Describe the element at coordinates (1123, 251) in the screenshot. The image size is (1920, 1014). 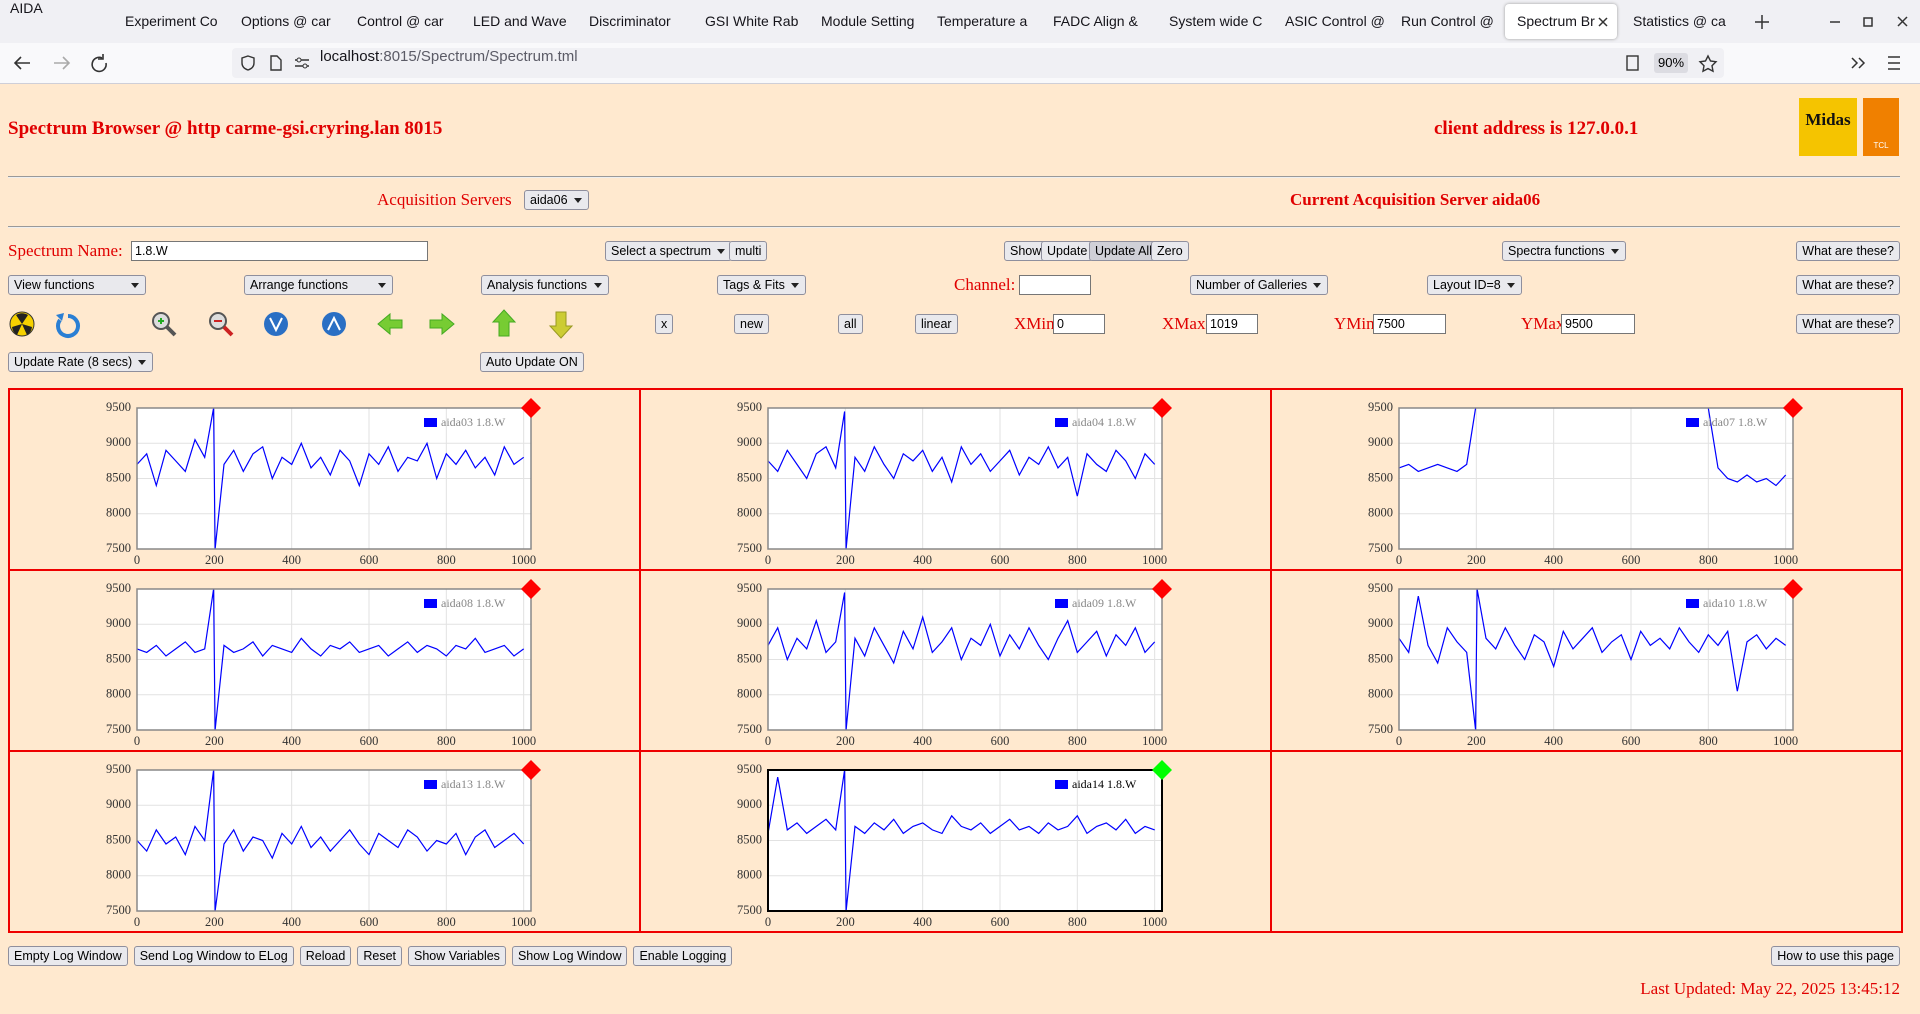
I see `update-all-button: Update All` at that location.